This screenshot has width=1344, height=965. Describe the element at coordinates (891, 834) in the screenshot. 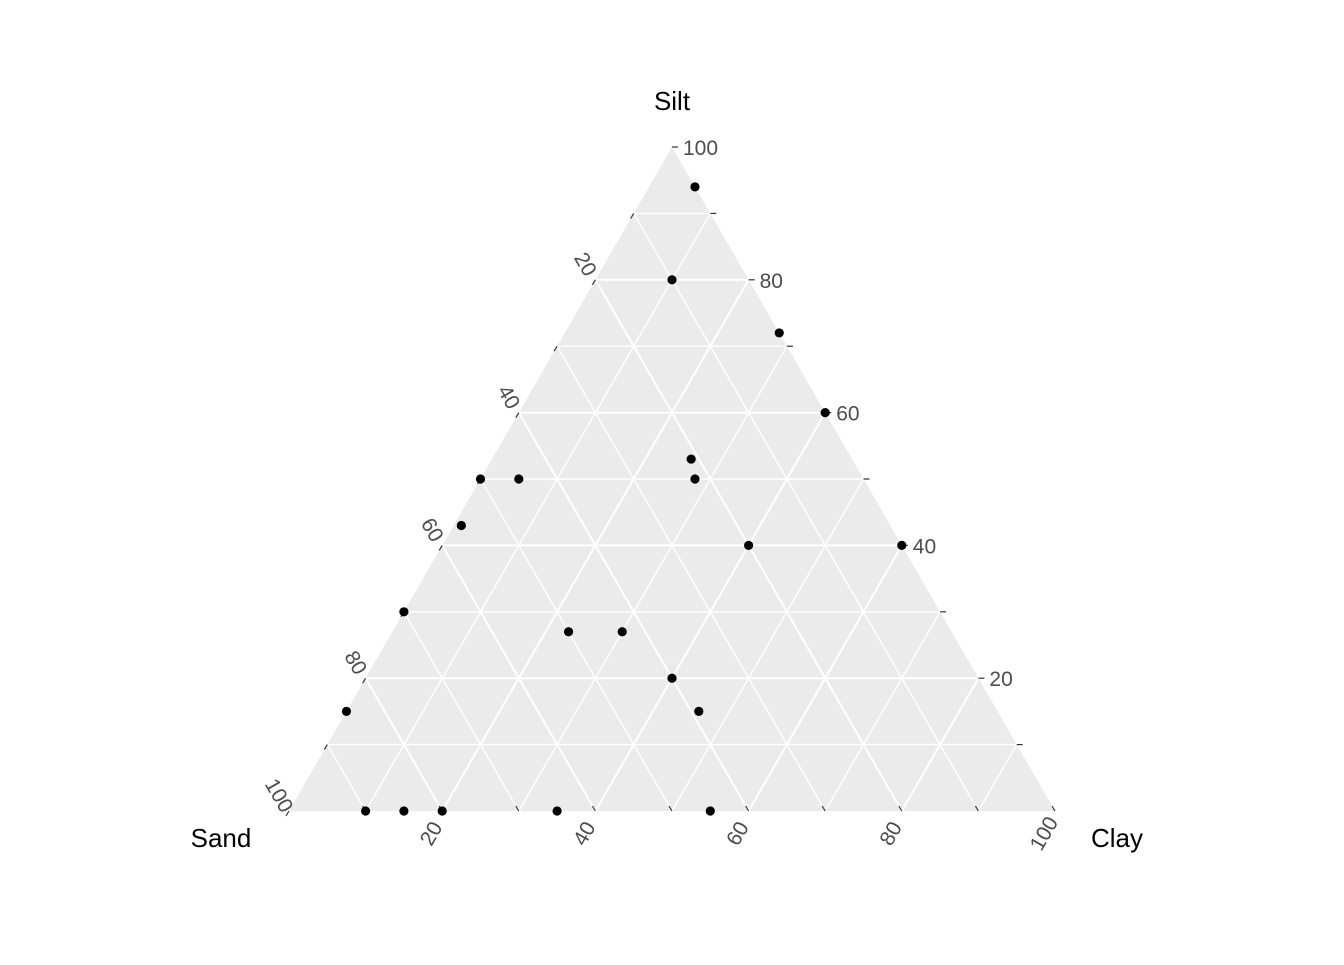

I see `tick-label-clay-80: 80` at that location.